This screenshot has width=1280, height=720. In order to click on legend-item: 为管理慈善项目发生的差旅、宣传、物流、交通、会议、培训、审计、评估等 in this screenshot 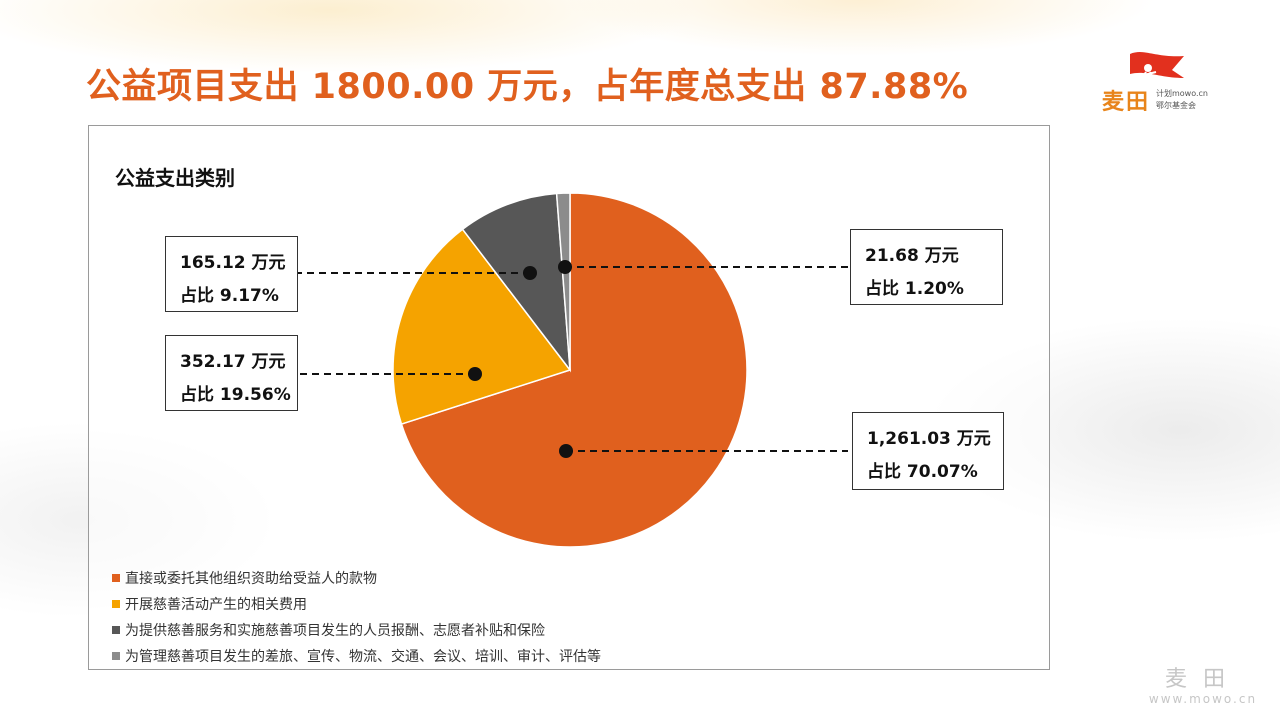, I will do `click(356, 656)`.